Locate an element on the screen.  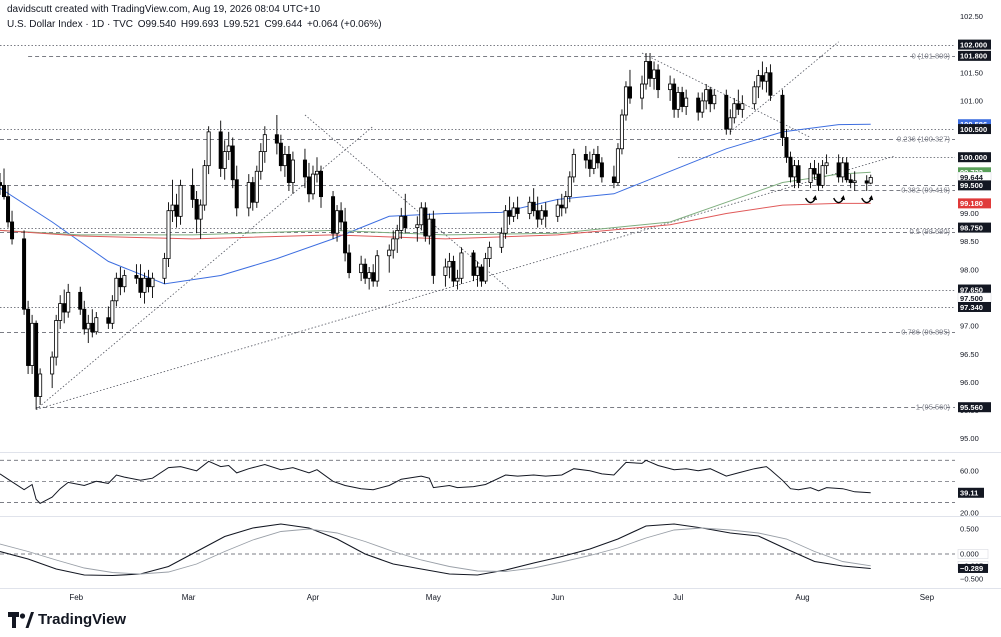
macd-line is located at coordinates (435, 550).